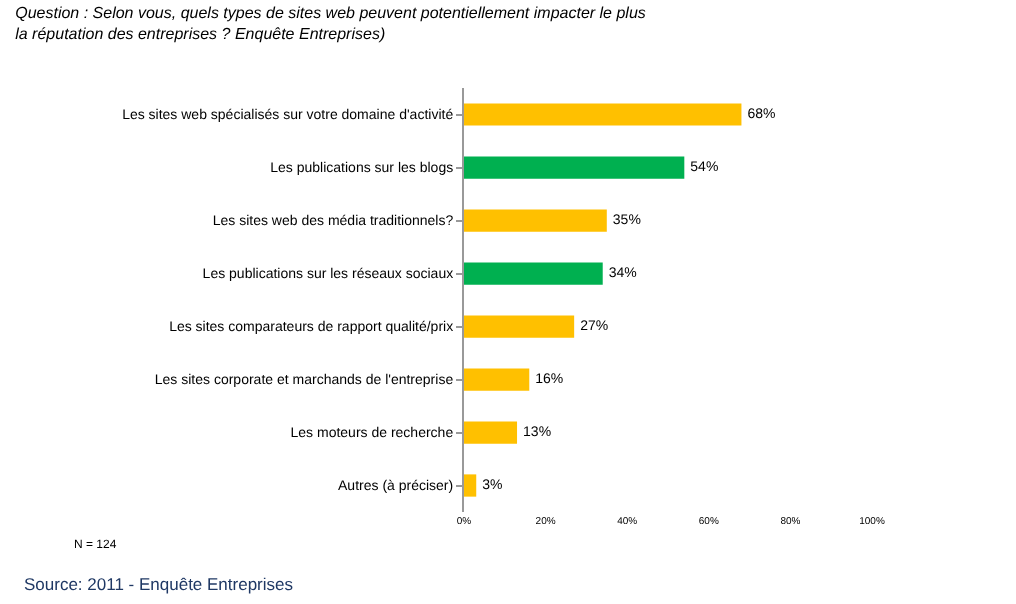 The height and width of the screenshot is (604, 1016). What do you see at coordinates (159, 584) in the screenshot?
I see `source-note: Source: 2011 - Enquête Entreprises` at bounding box center [159, 584].